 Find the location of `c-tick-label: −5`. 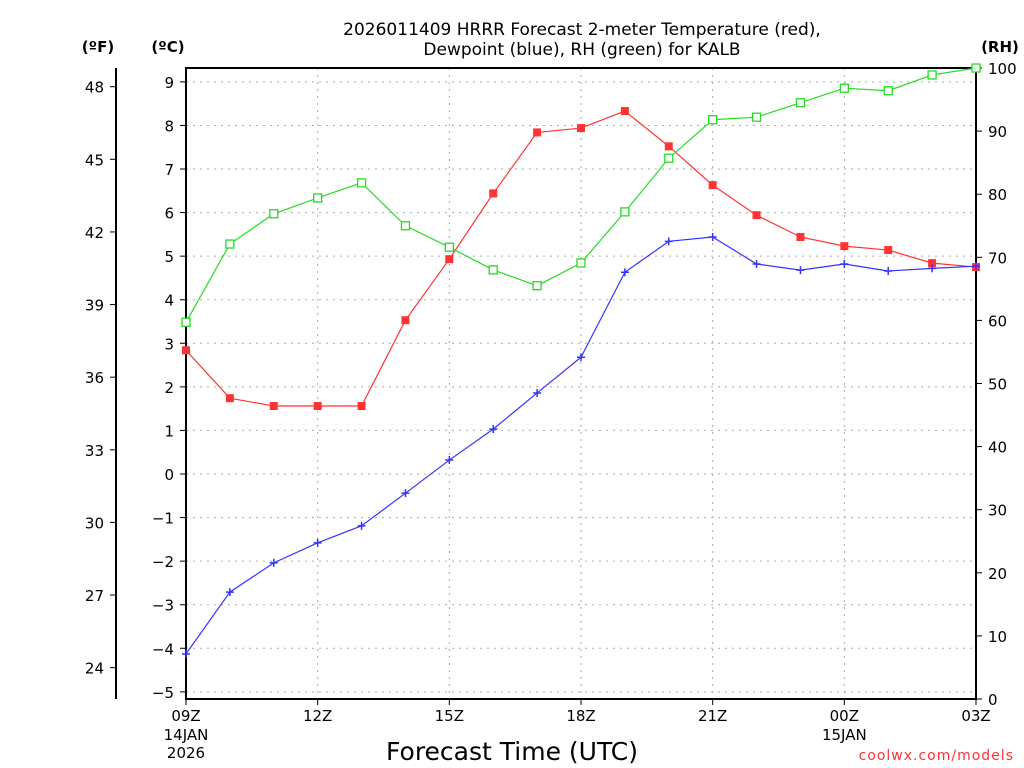

c-tick-label: −5 is located at coordinates (163, 693).